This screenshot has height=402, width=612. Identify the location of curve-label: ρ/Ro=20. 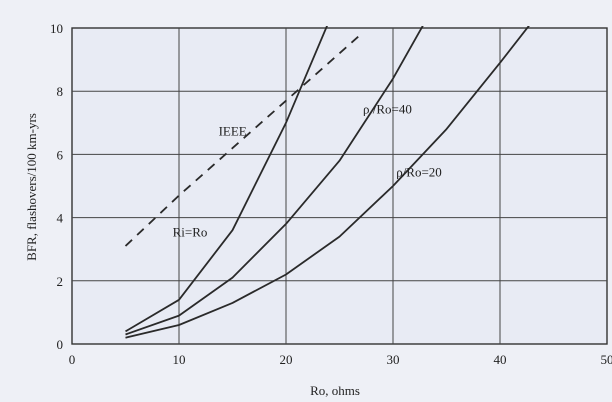
(419, 172).